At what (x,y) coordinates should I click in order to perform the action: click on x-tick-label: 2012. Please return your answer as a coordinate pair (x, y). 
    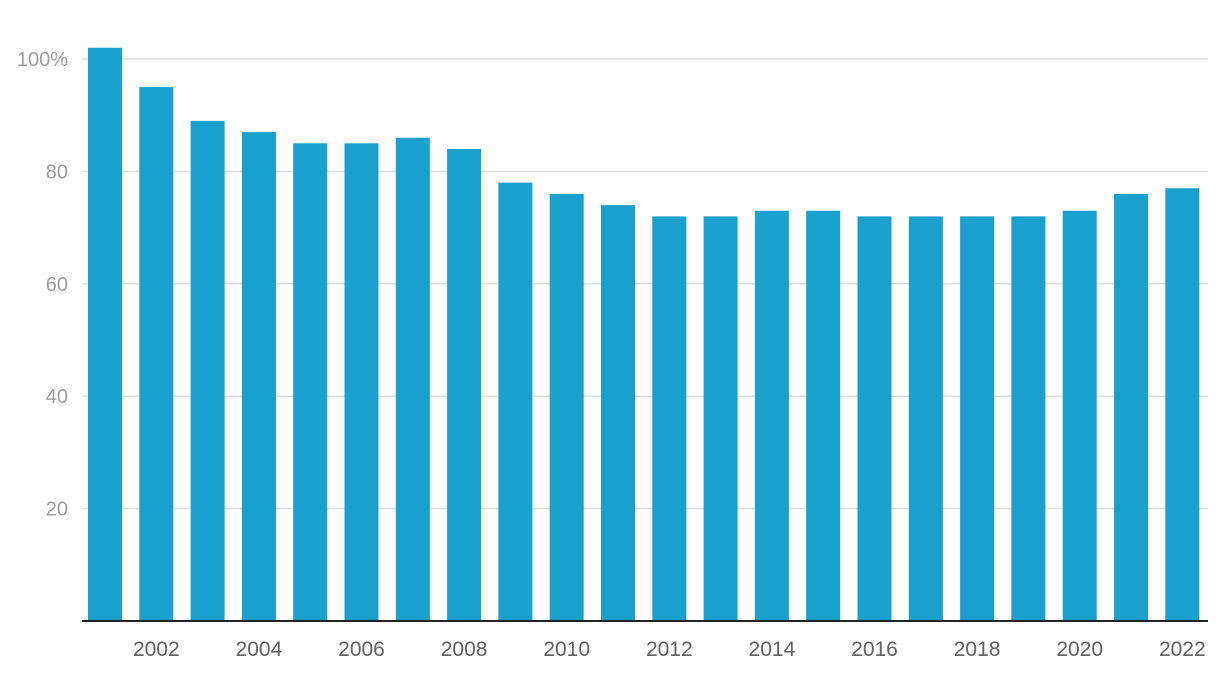
    Looking at the image, I should click on (669, 649).